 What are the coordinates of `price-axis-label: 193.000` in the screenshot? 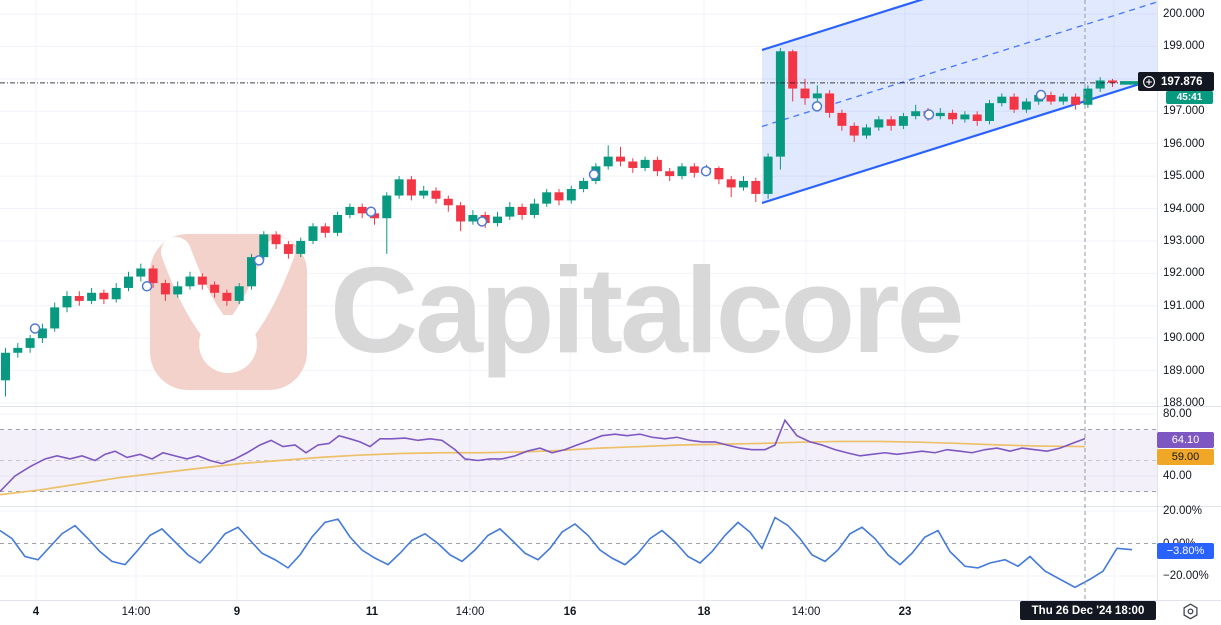 It's located at (1184, 240).